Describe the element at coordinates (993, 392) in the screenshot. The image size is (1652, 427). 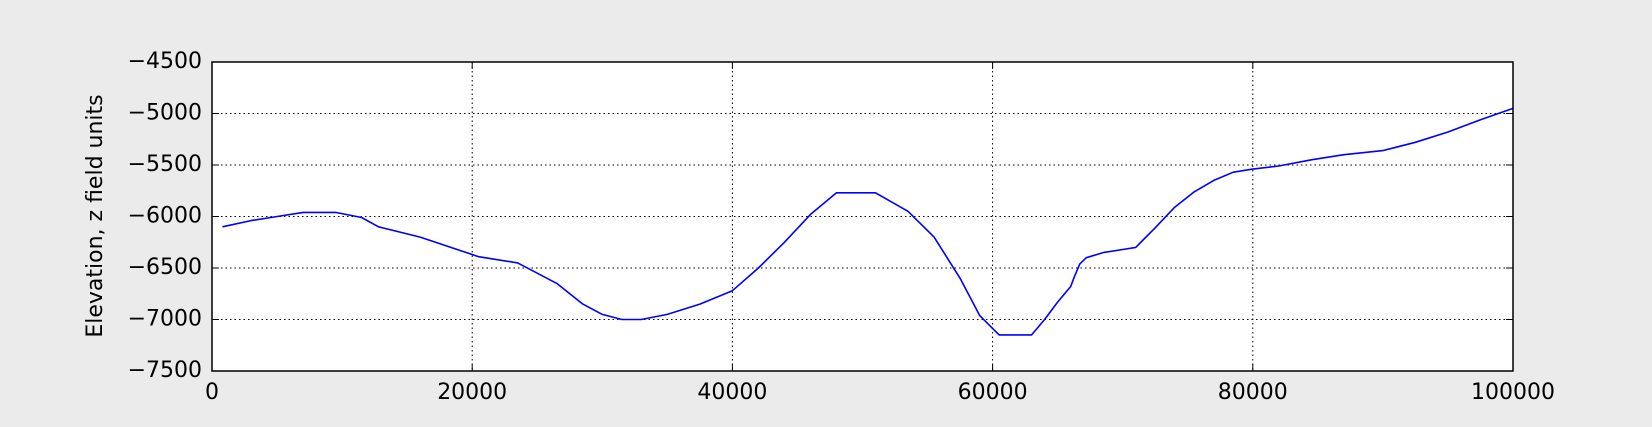
I see `x-tick-label: 60000` at that location.